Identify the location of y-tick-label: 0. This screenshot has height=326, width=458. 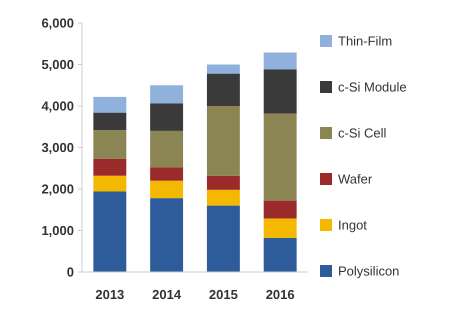
(70, 272).